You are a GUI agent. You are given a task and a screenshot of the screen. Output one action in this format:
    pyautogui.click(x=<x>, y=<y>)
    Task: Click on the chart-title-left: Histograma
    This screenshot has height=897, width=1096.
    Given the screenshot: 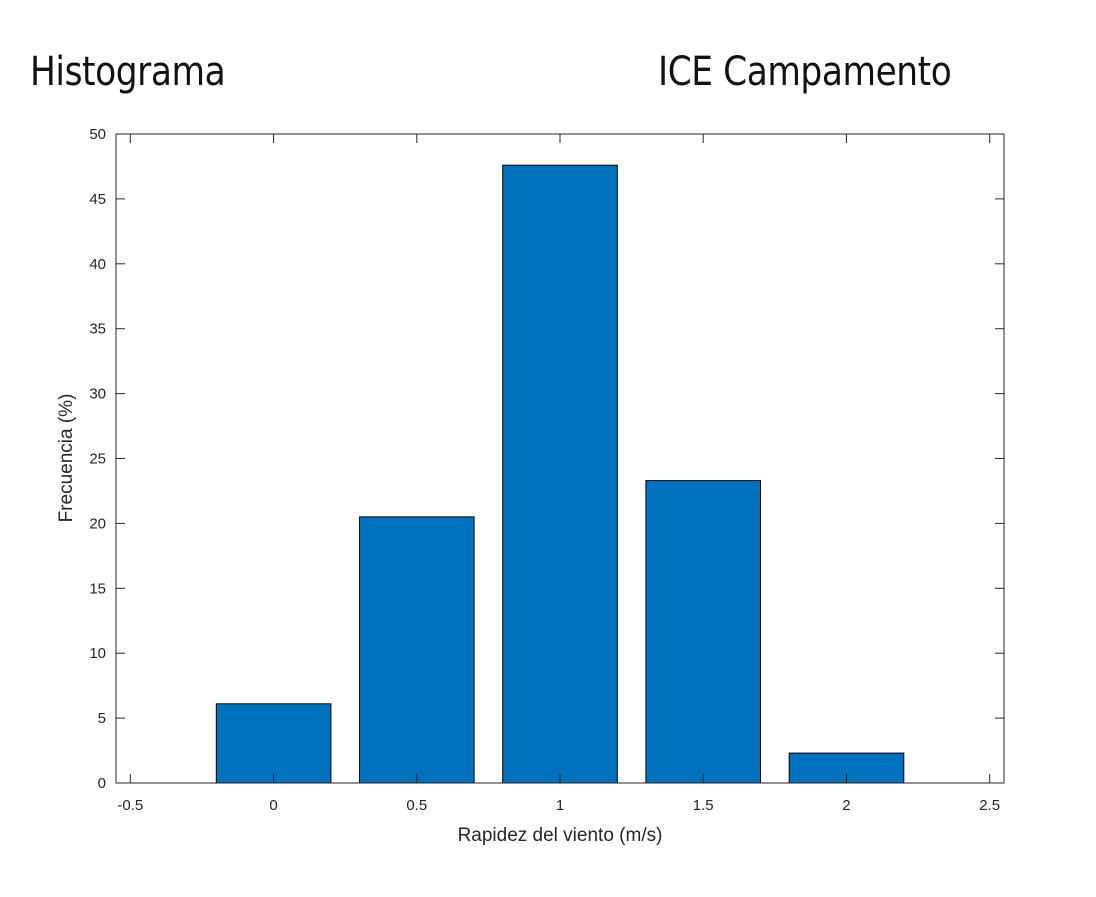 What is the action you would take?
    pyautogui.click(x=128, y=72)
    